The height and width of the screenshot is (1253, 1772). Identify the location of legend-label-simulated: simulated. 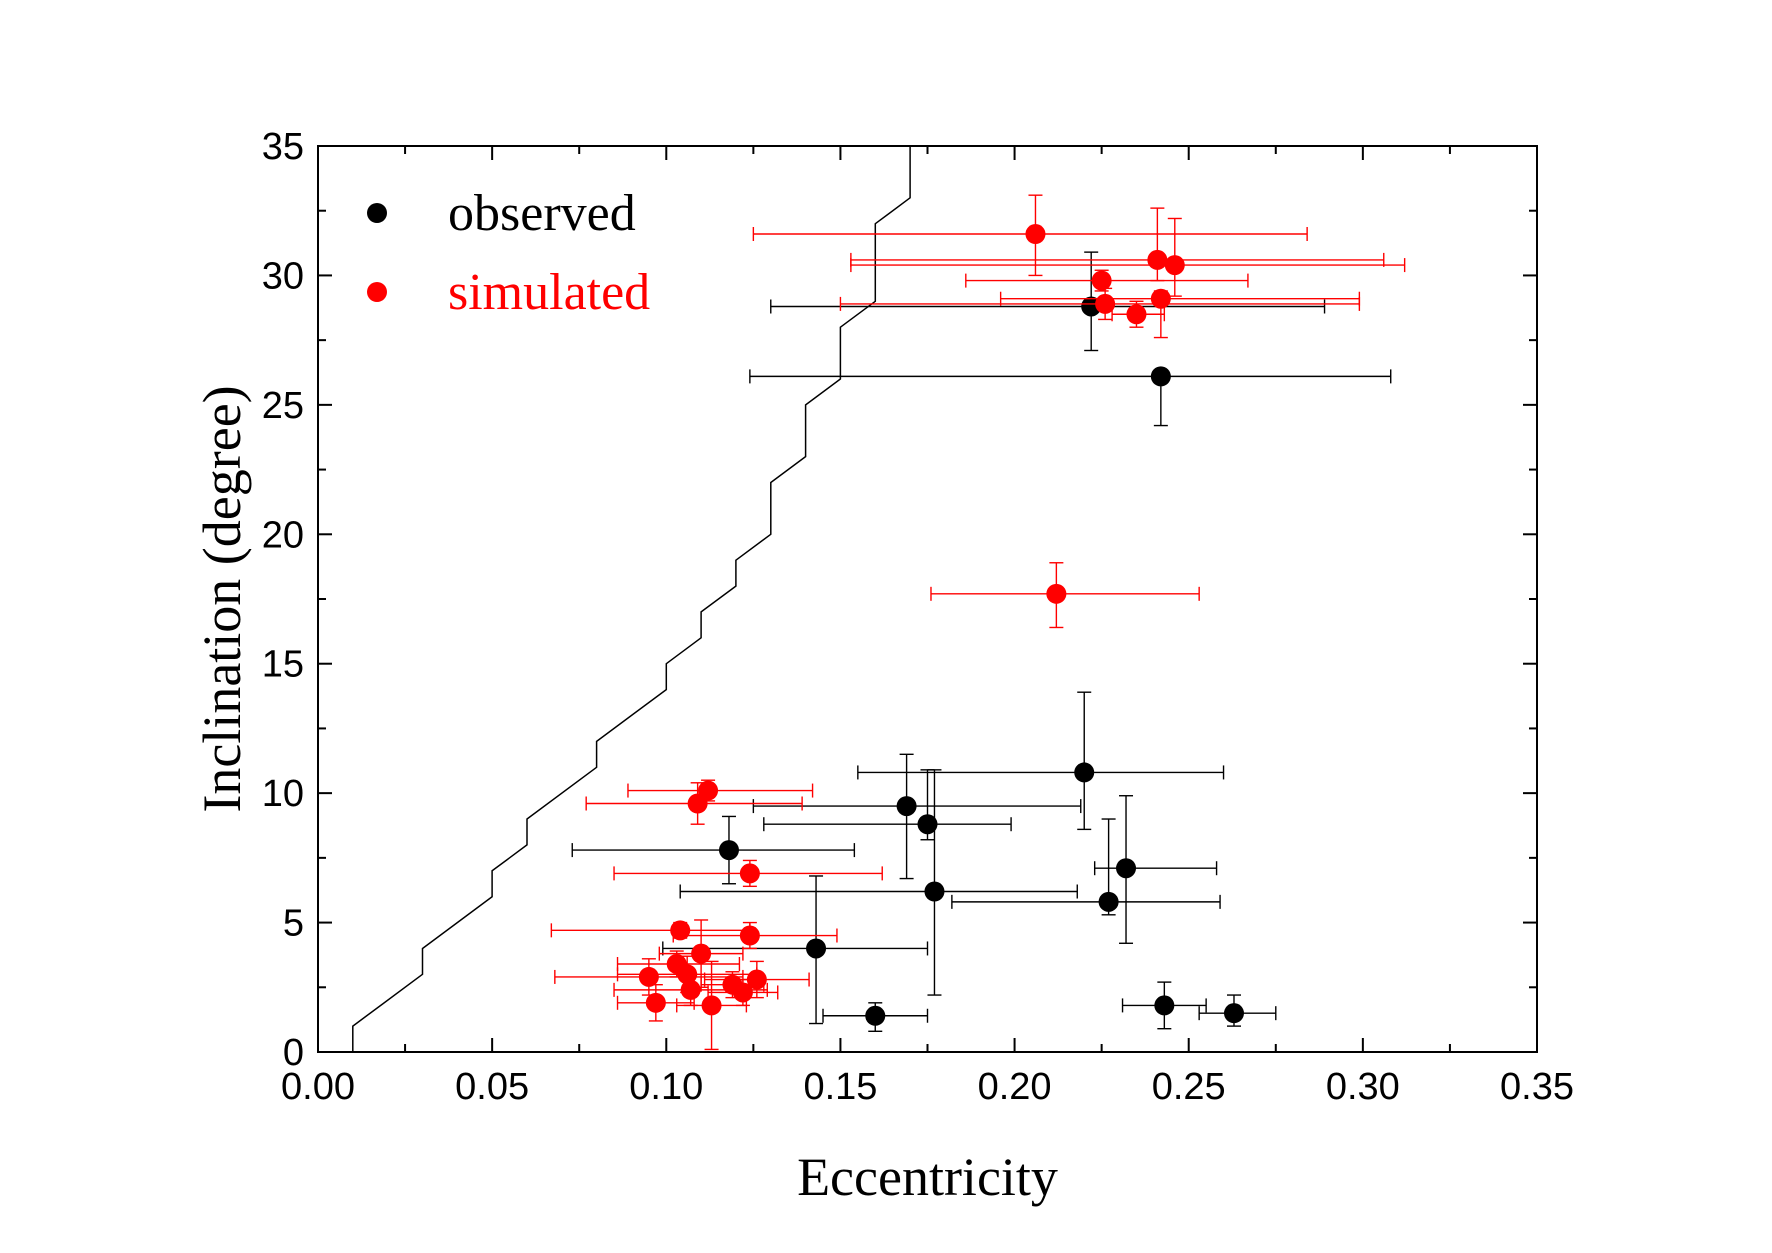
(549, 292).